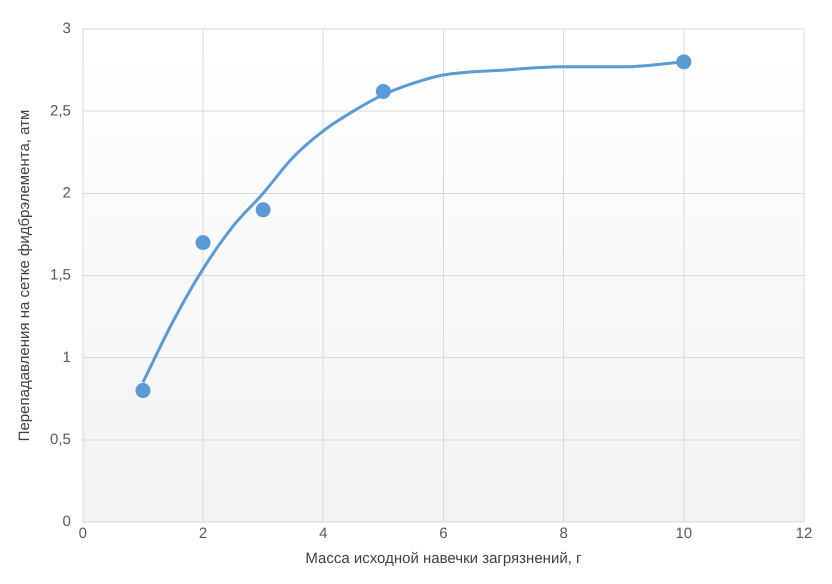 The image size is (832, 584). What do you see at coordinates (83, 533) in the screenshot?
I see `x-tick-label: 0` at bounding box center [83, 533].